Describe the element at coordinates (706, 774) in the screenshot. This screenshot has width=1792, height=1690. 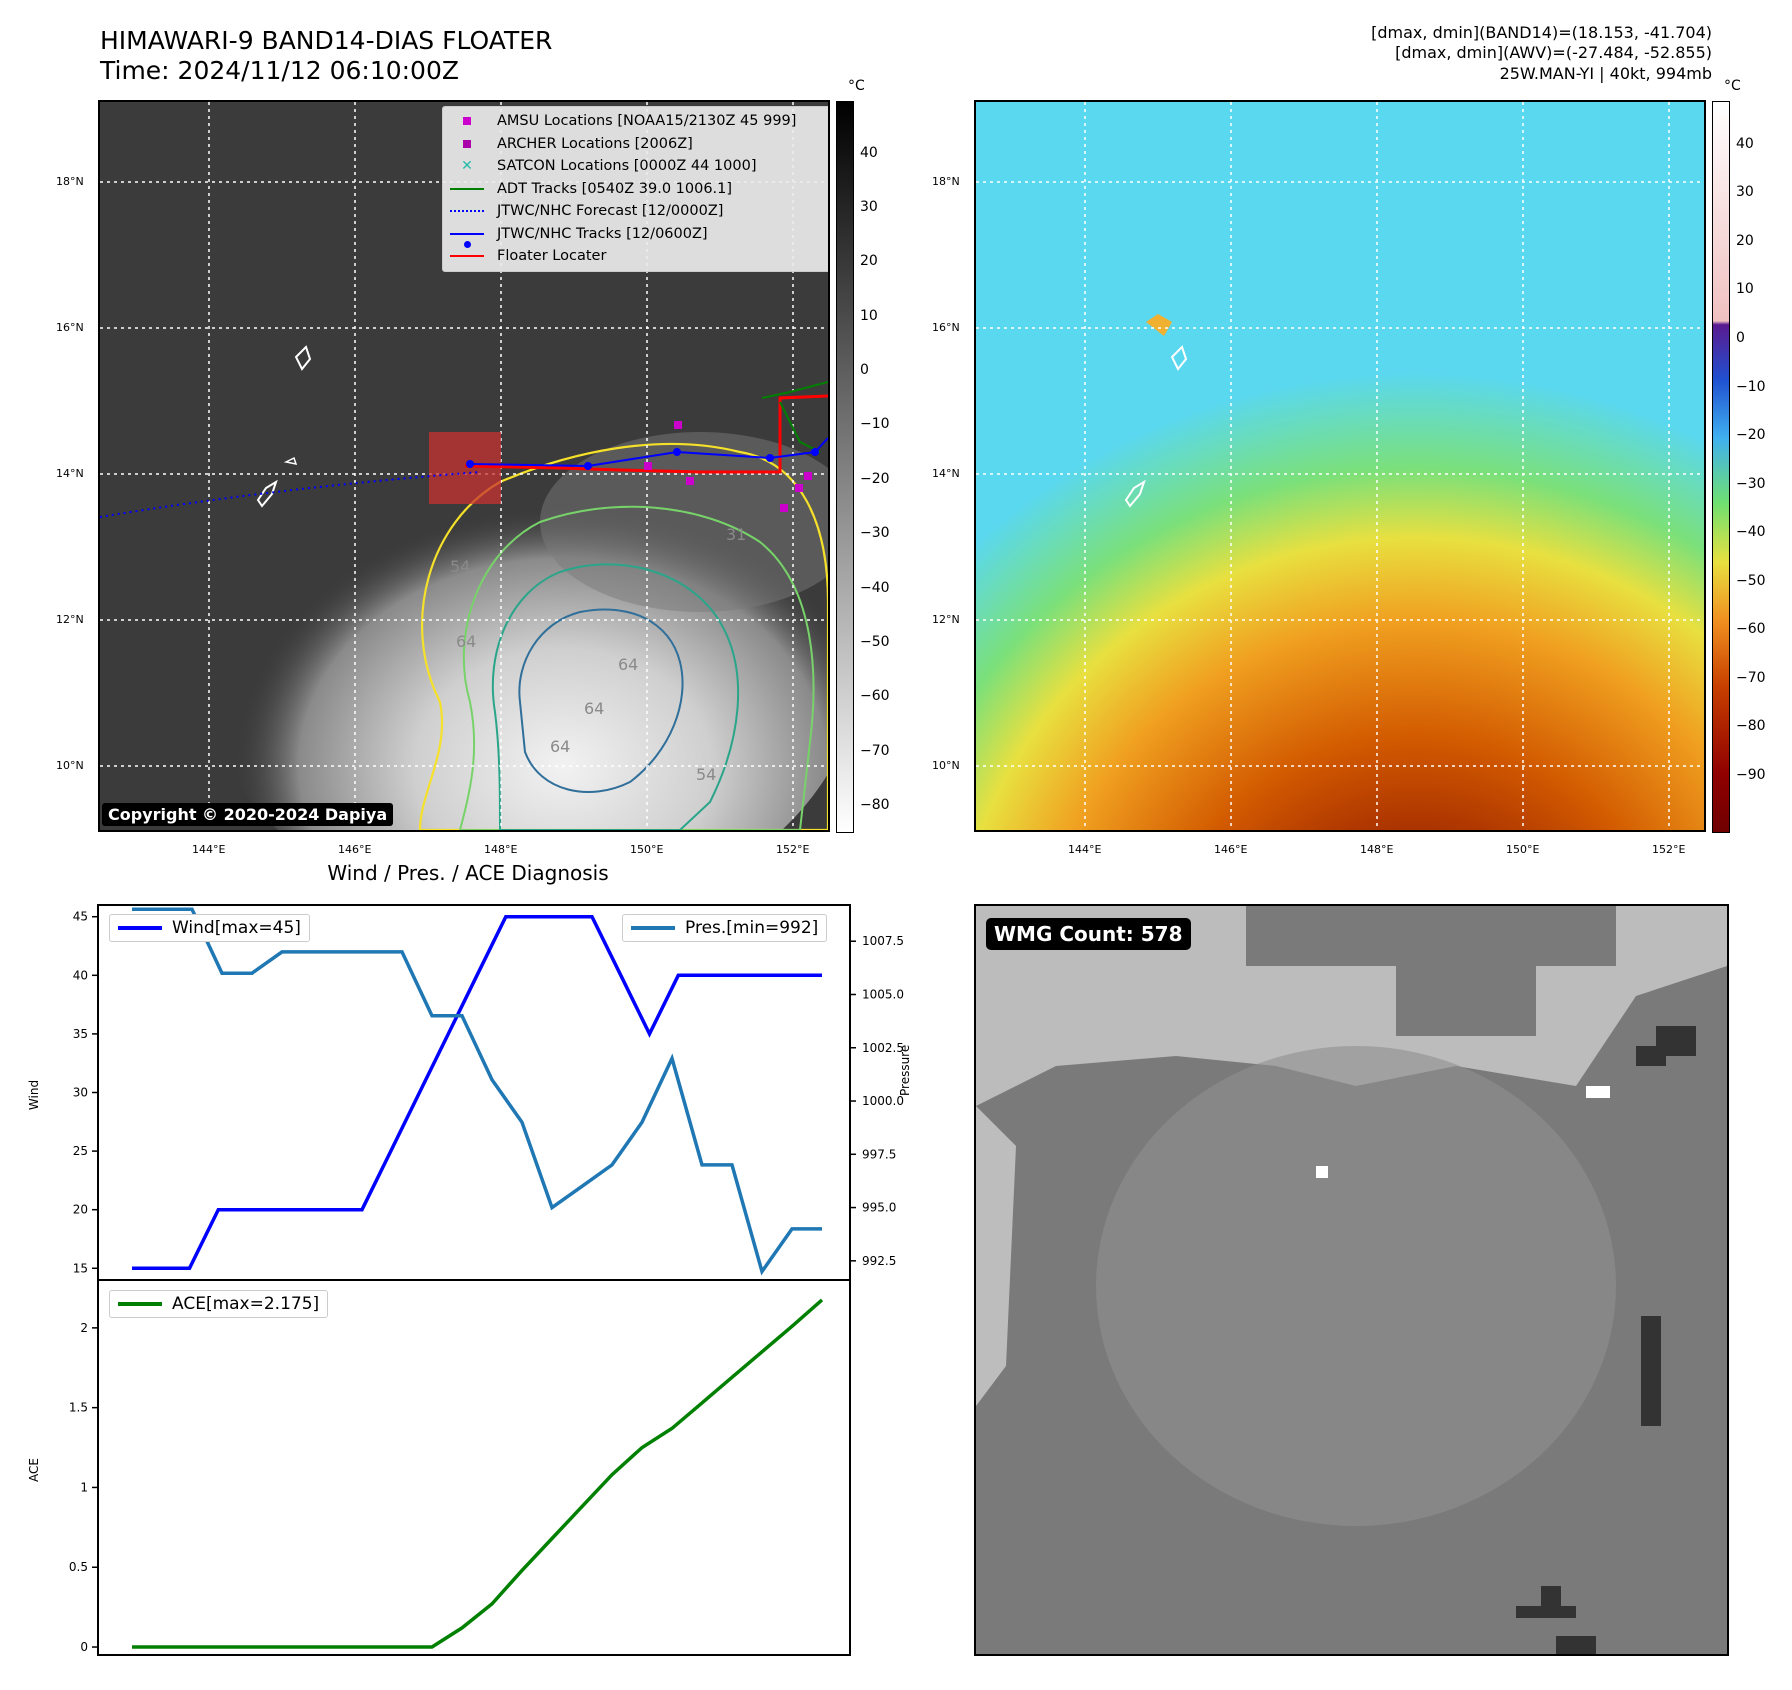
I see `contour-label: 54` at that location.